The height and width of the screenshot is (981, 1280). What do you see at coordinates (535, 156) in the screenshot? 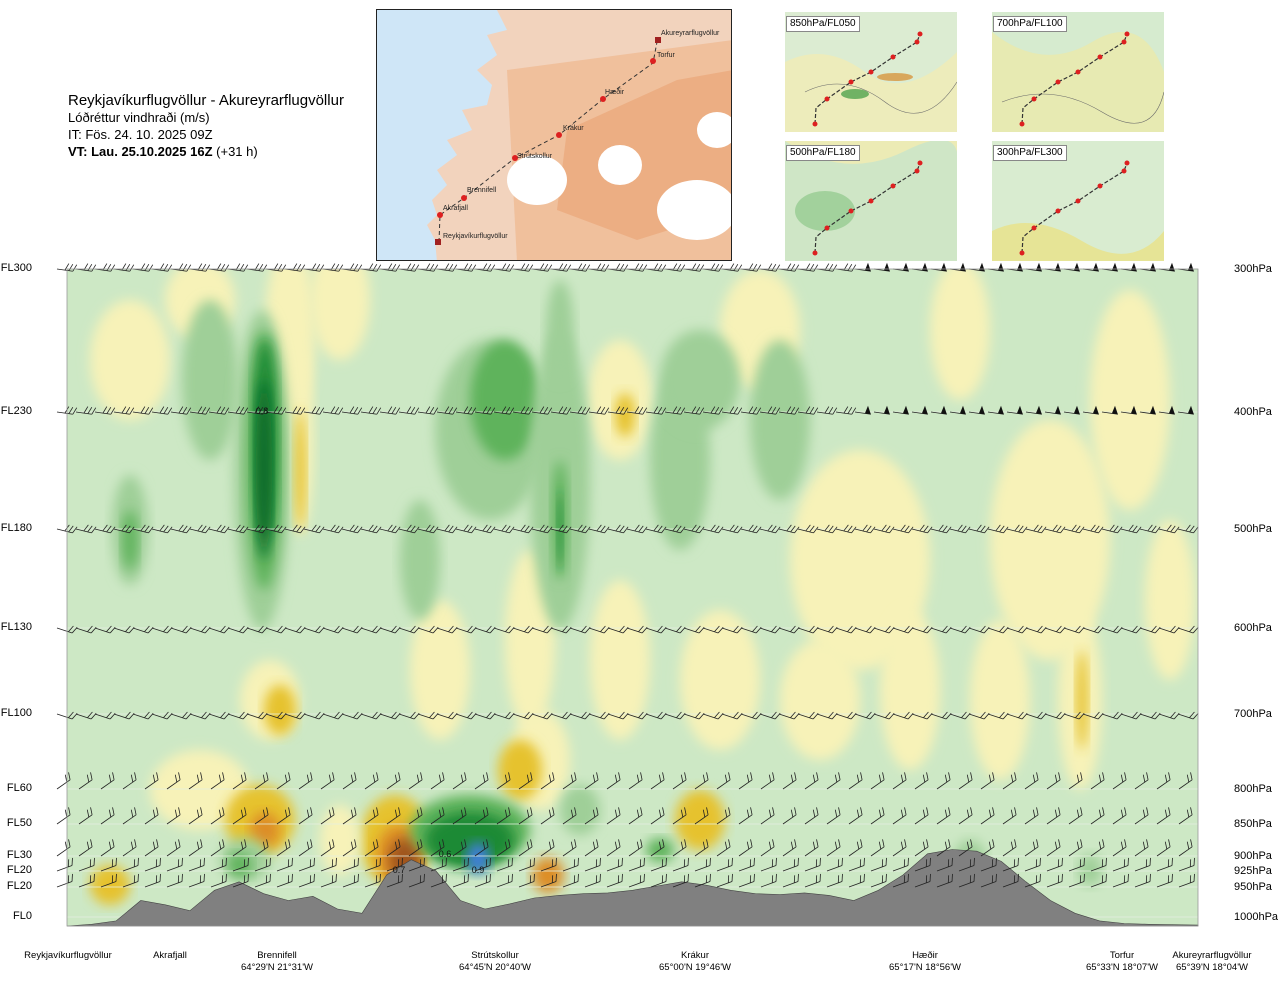
I see `map-label-strutskollur: Strútskollur` at bounding box center [535, 156].